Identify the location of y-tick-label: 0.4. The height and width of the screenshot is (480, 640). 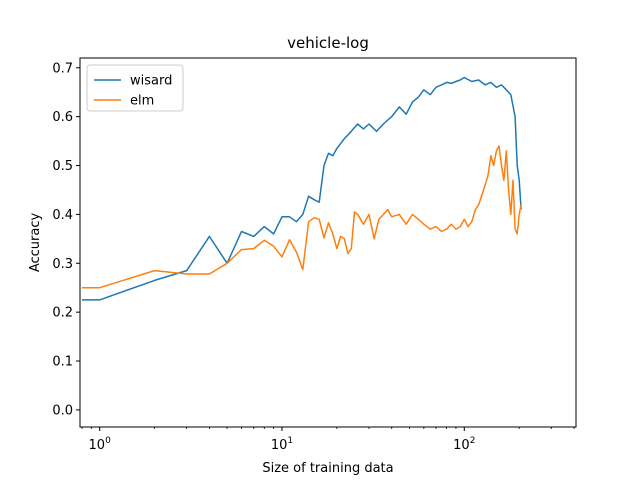
(62, 215).